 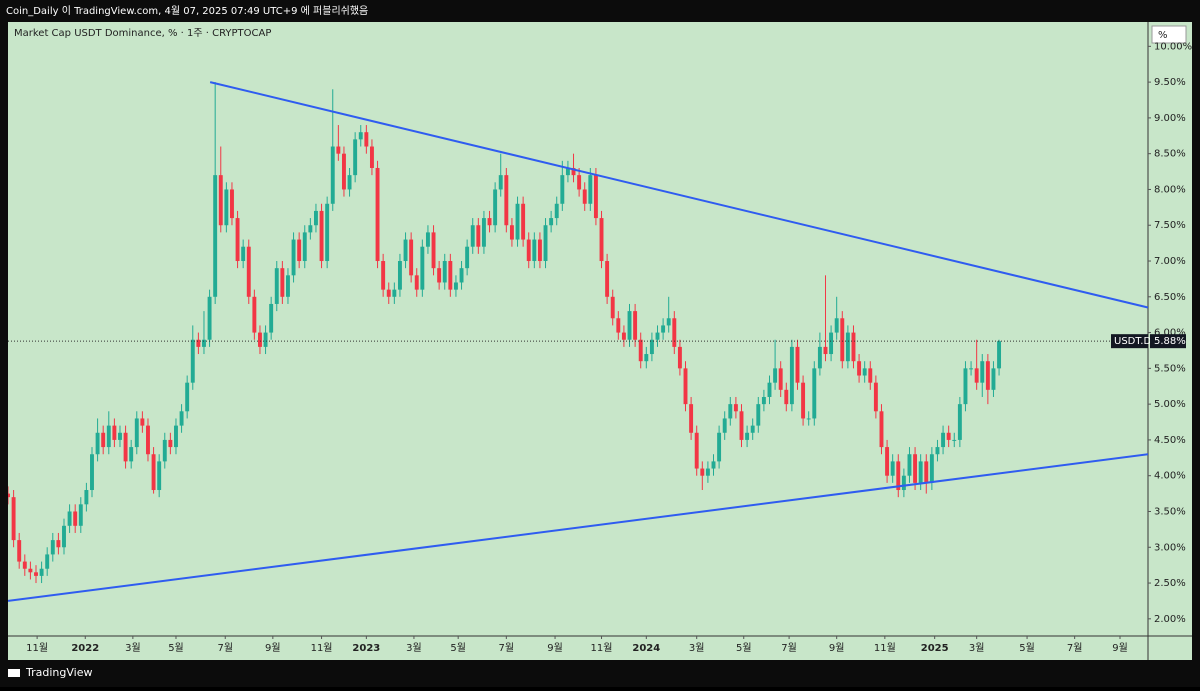 What do you see at coordinates (366, 648) in the screenshot?
I see `x-tick-label: 2023` at bounding box center [366, 648].